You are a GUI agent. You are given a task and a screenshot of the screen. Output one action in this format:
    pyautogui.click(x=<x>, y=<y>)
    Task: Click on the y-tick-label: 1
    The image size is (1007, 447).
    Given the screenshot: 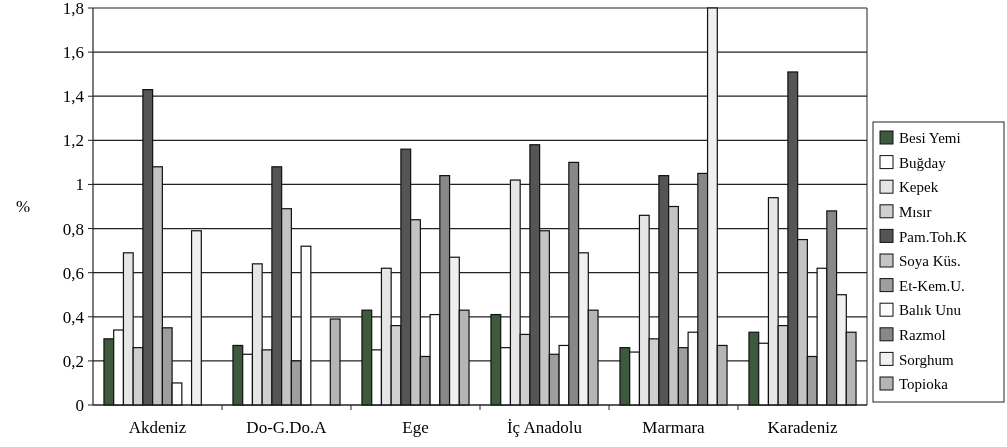 What is the action you would take?
    pyautogui.click(x=79, y=185)
    